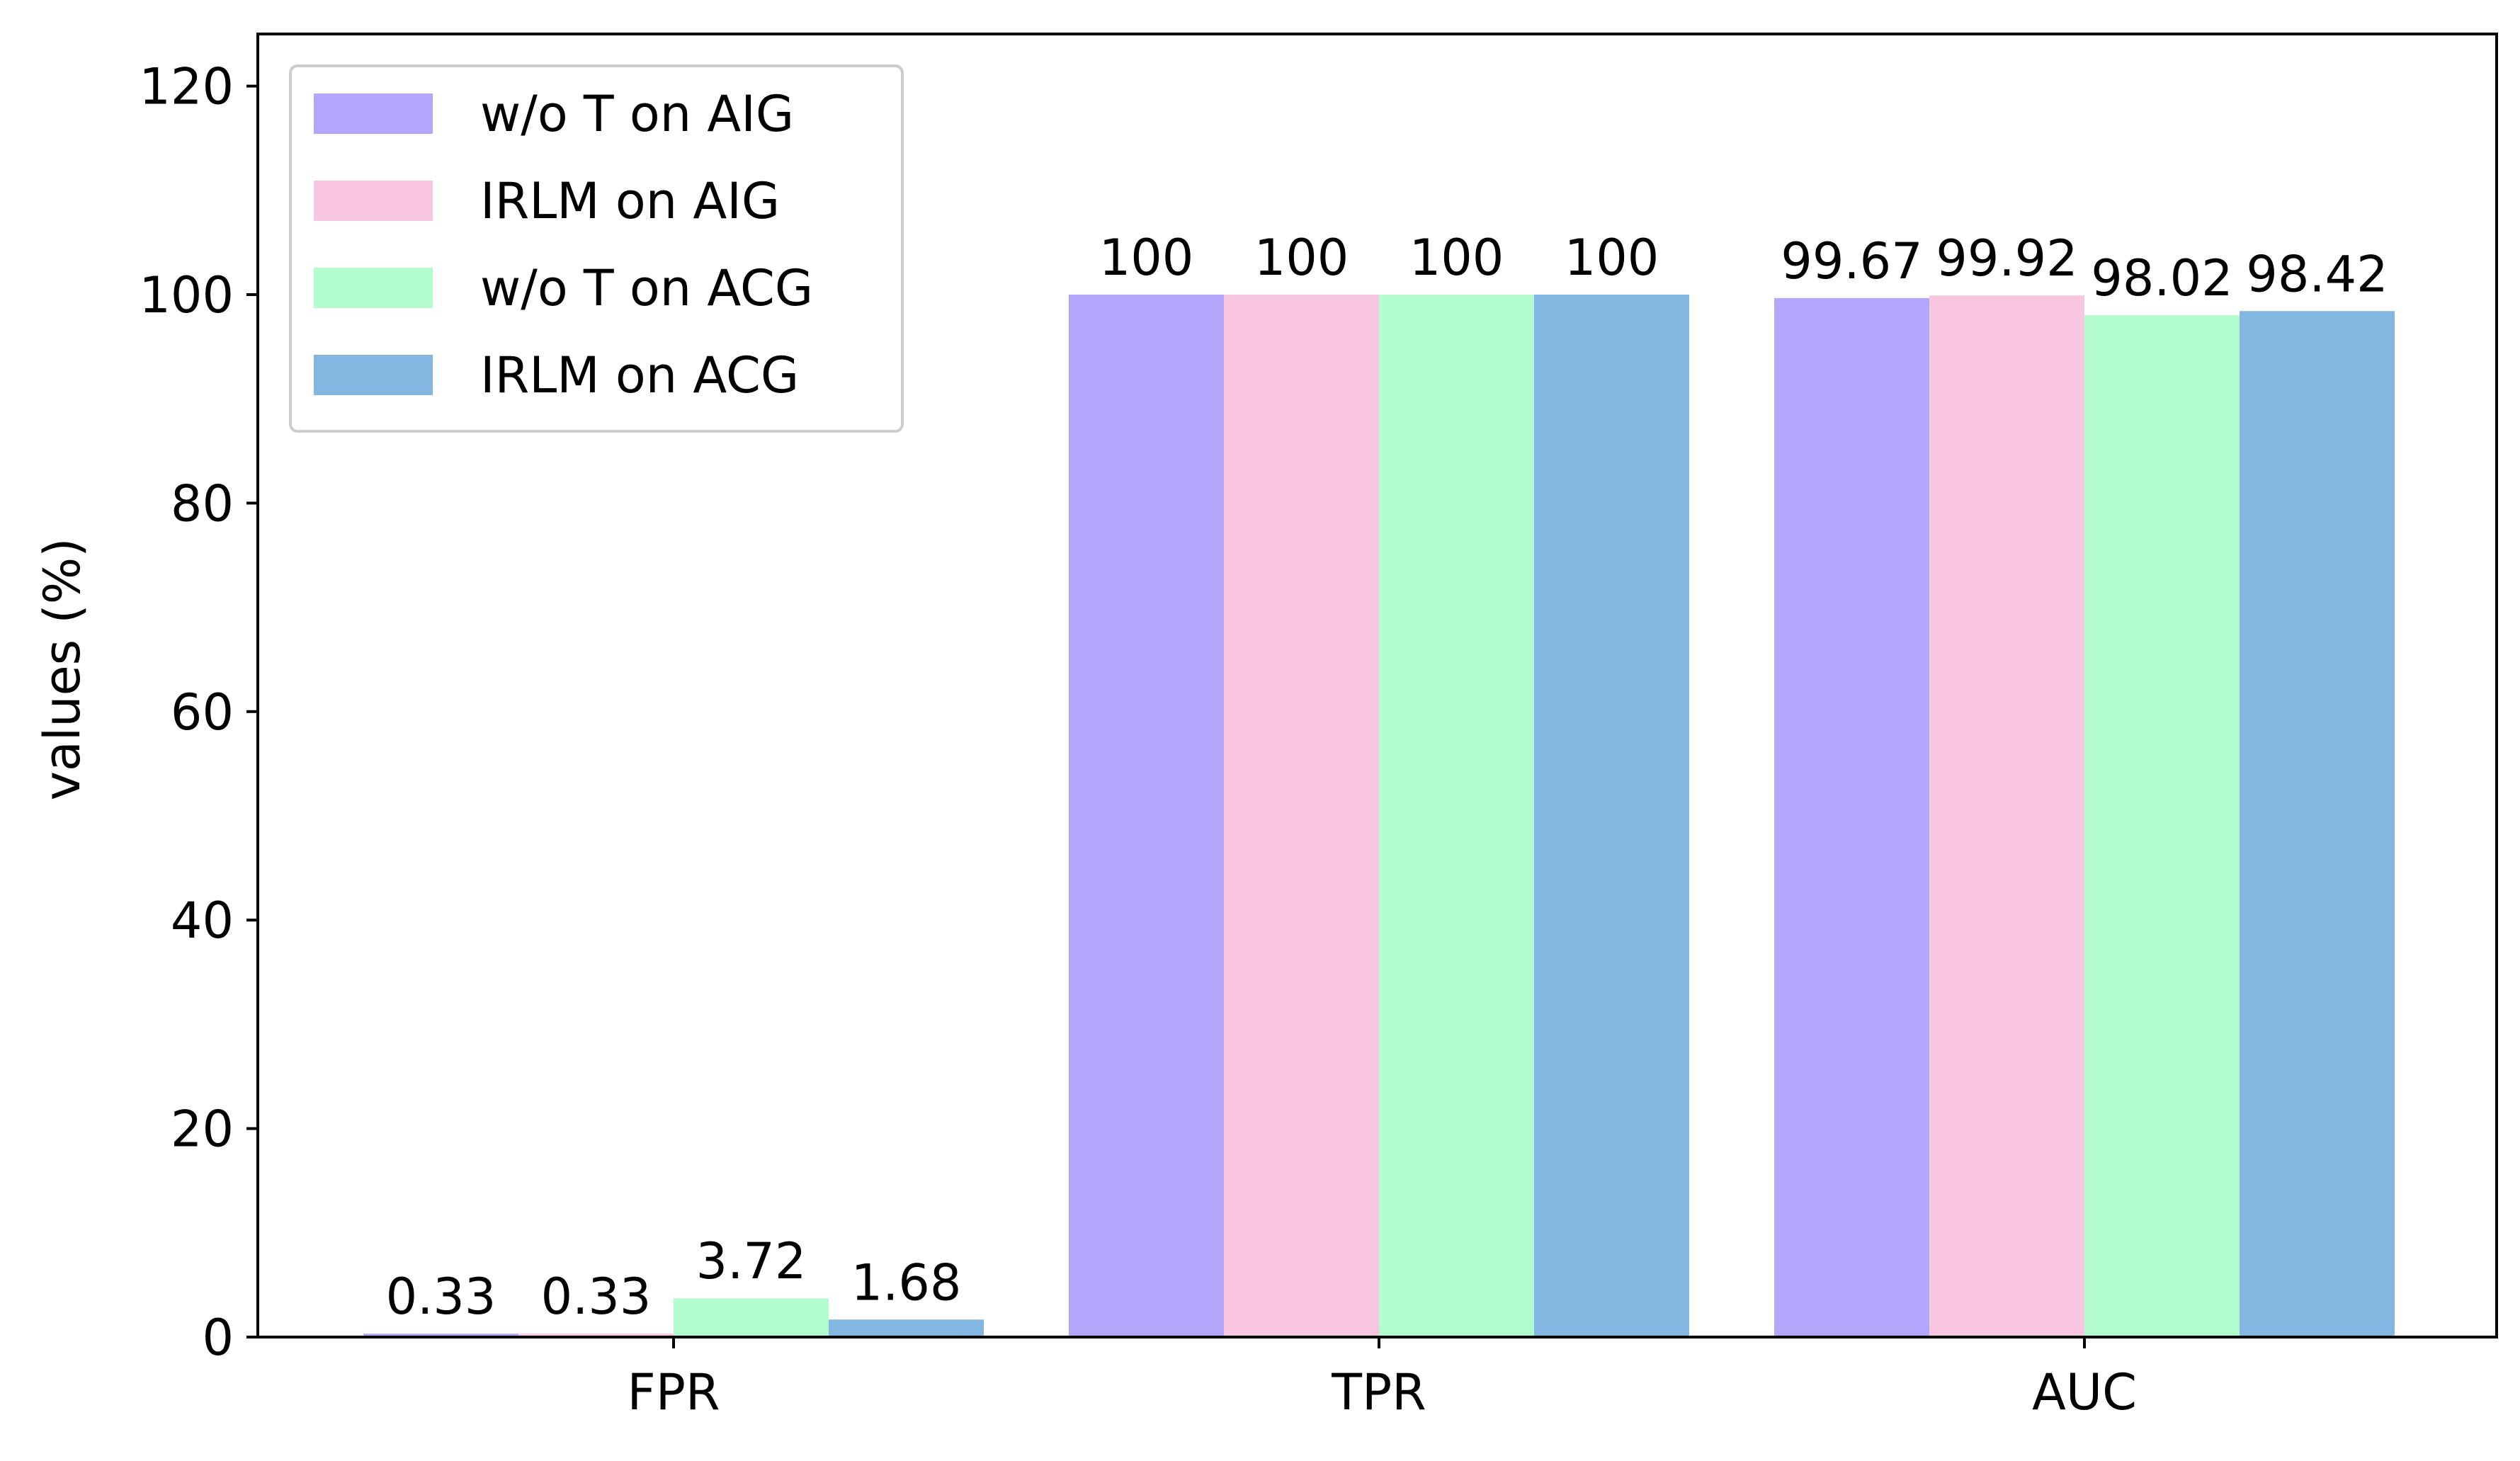 Image resolution: width=2520 pixels, height=1461 pixels. I want to click on data-label: 98.02, so click(2161, 278).